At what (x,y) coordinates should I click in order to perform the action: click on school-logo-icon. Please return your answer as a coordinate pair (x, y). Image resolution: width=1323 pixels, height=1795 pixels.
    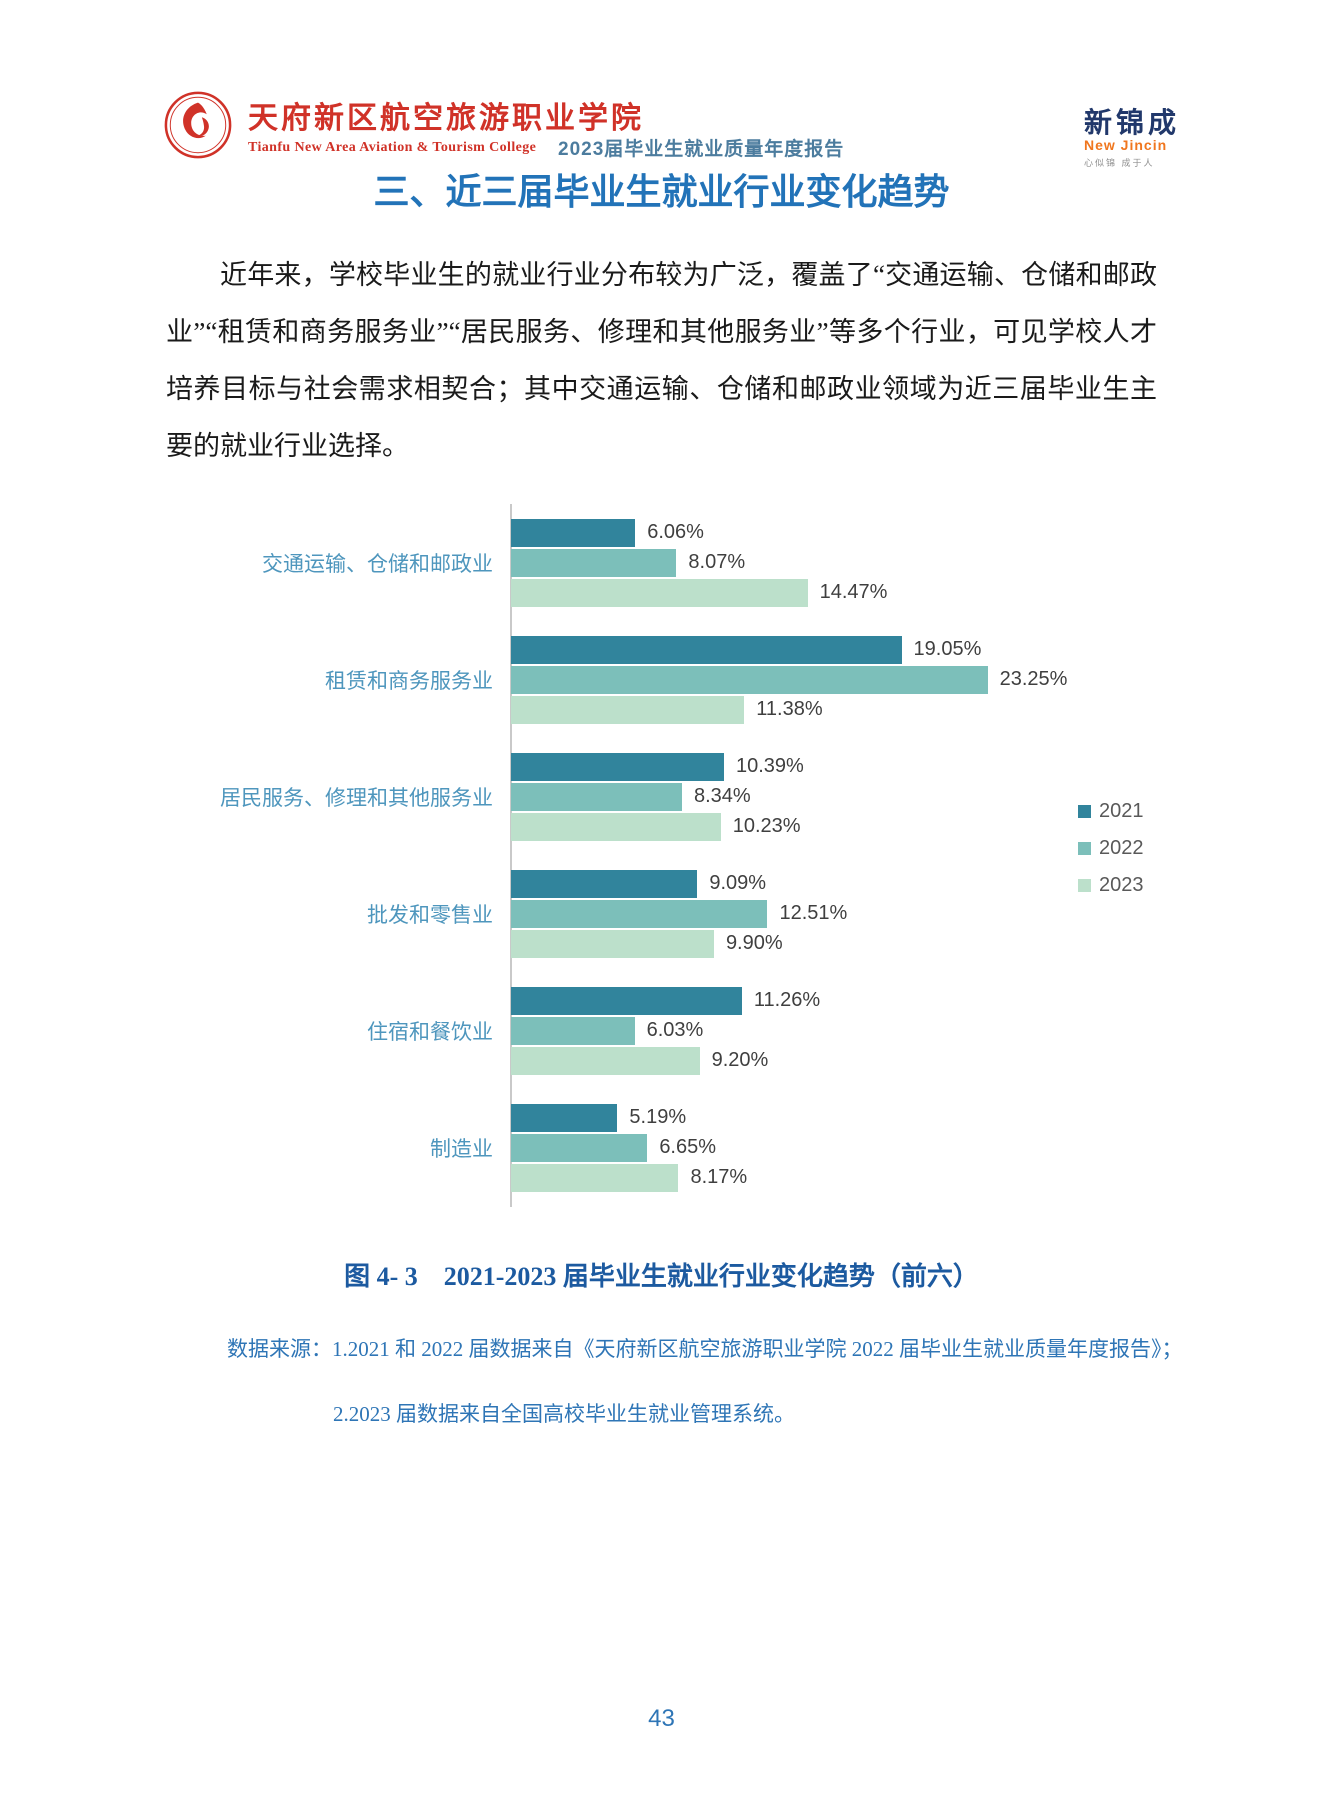
    Looking at the image, I should click on (198, 125).